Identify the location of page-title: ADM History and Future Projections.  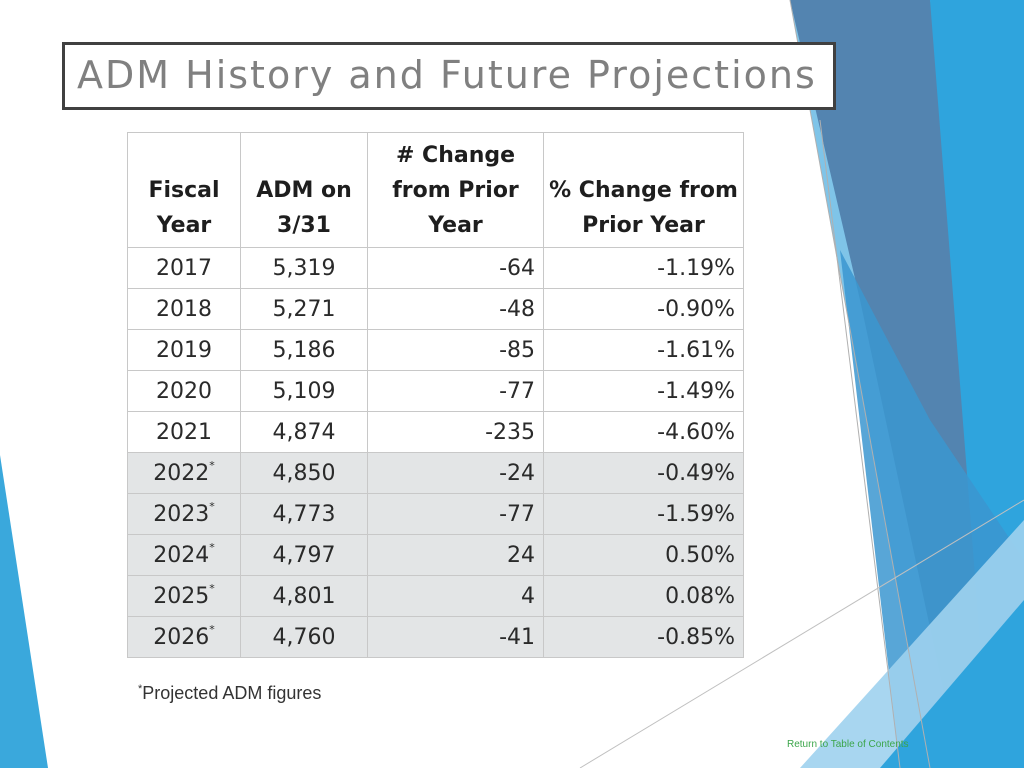
(447, 75).